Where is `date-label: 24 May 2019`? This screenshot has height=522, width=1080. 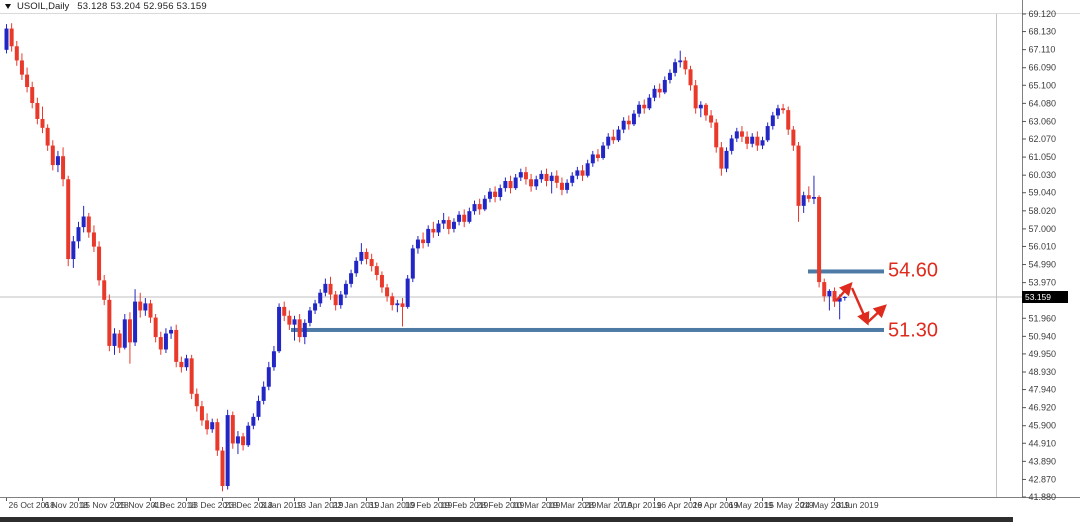 date-label: 24 May 2019 is located at coordinates (825, 505).